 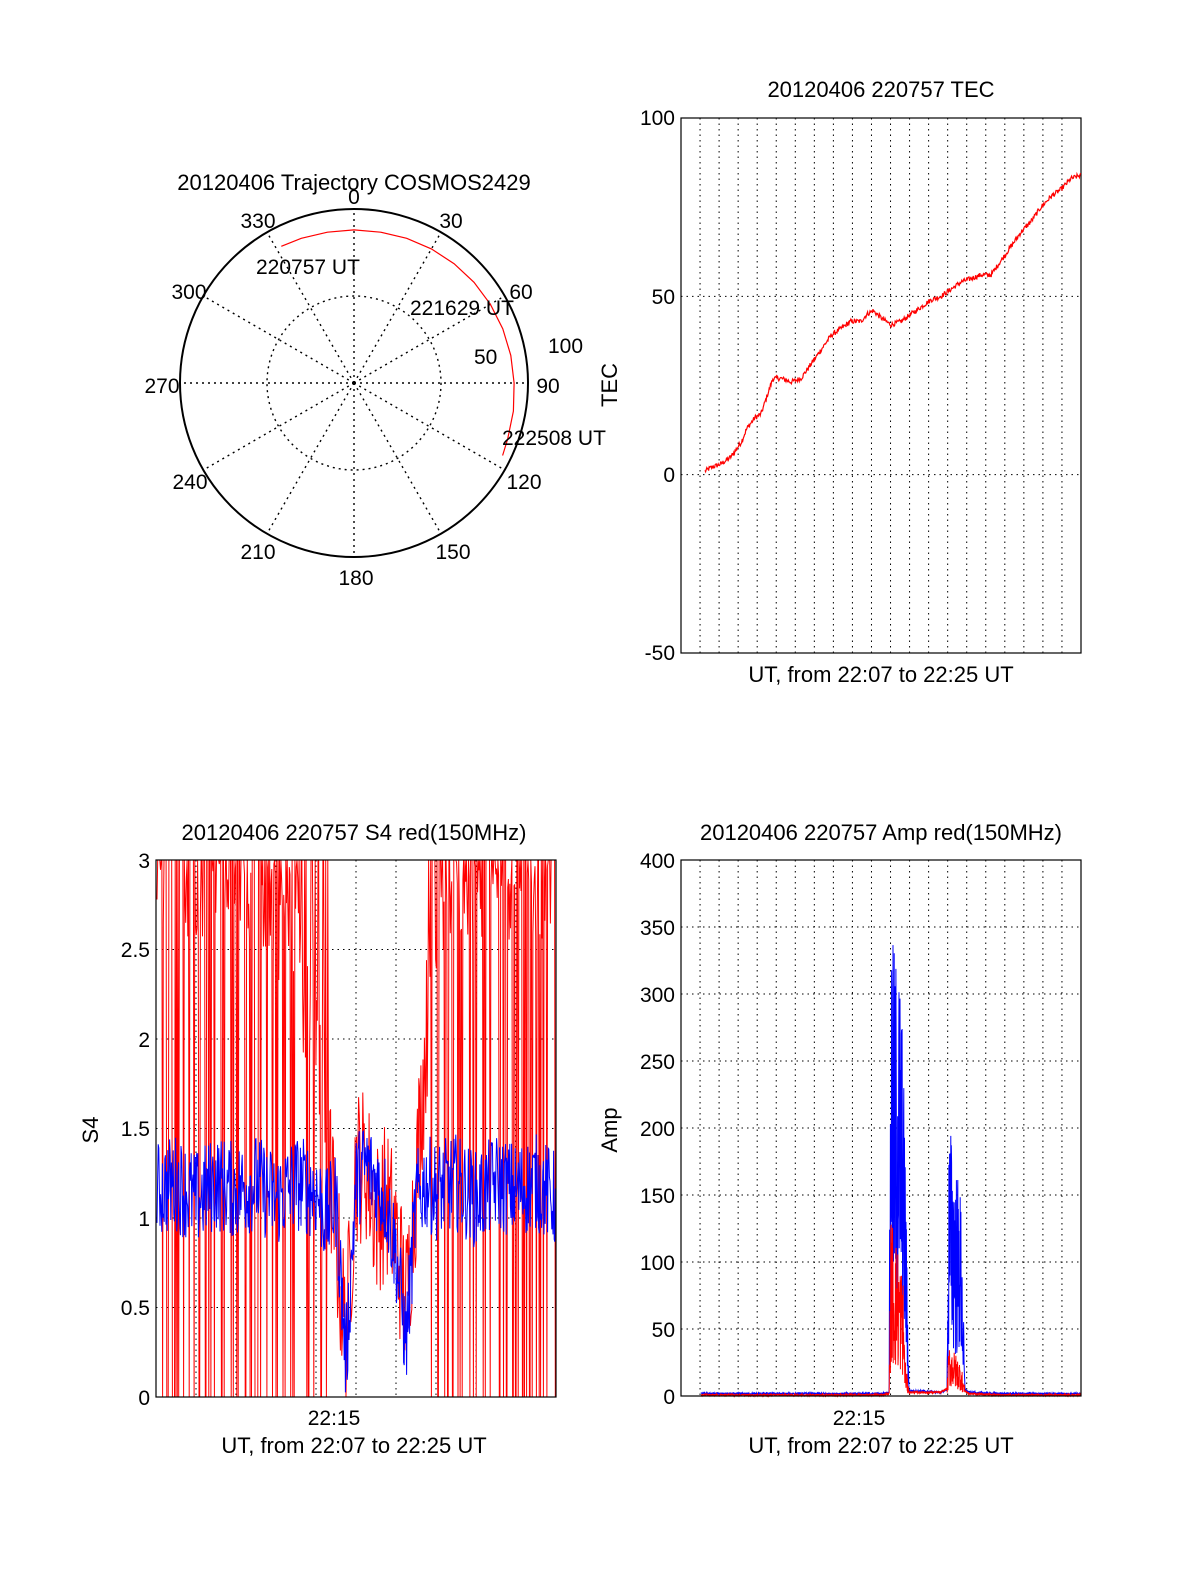 I want to click on s4-plot-frame, so click(x=356, y=1128).